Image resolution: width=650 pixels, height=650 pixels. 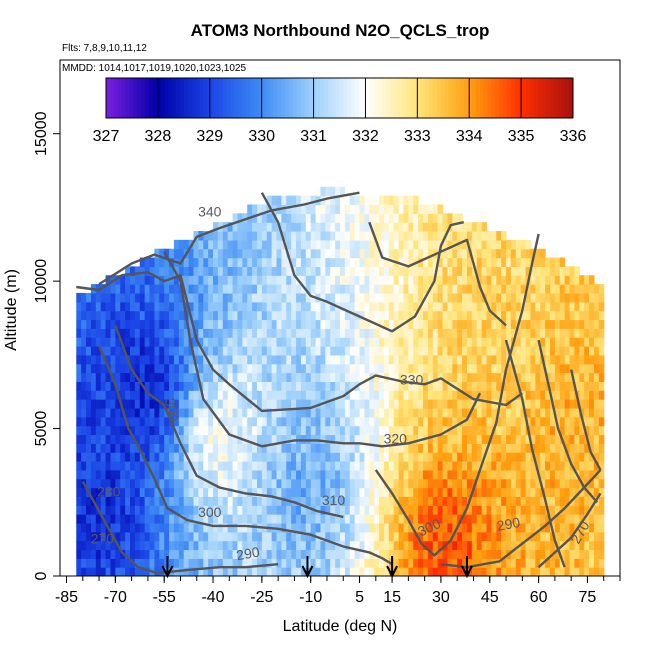 What do you see at coordinates (349, 98) in the screenshot?
I see `colorbar-segment` at bounding box center [349, 98].